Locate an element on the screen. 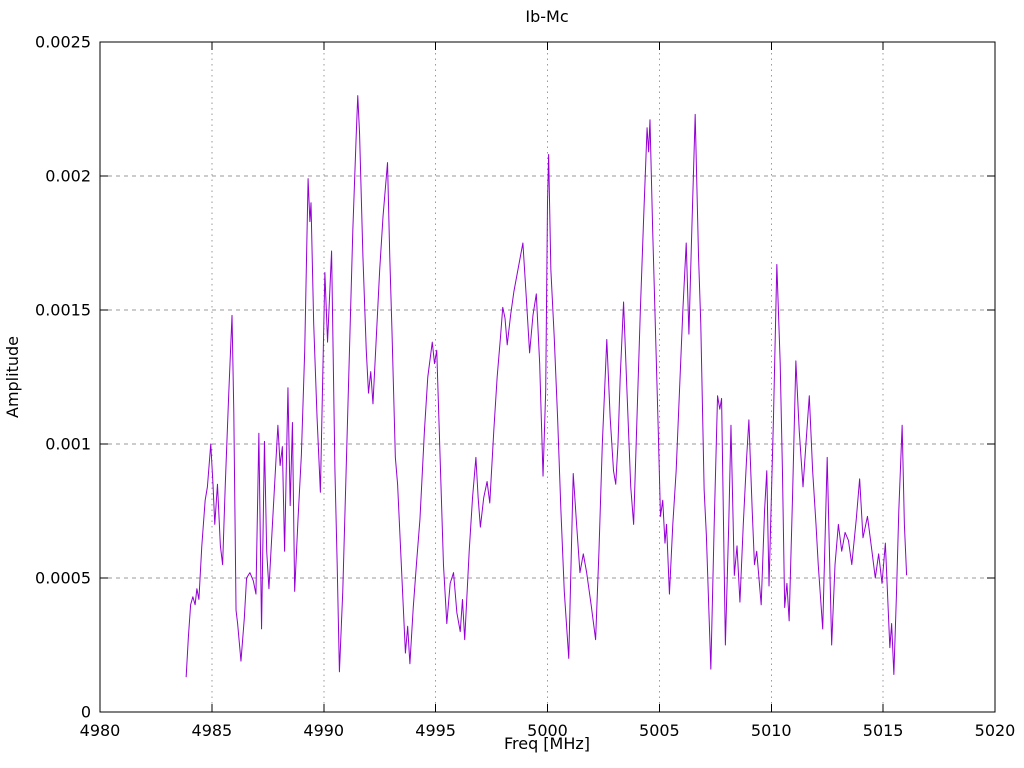 This screenshot has height=768, width=1024. y-tick-label: 0.001 is located at coordinates (68, 444).